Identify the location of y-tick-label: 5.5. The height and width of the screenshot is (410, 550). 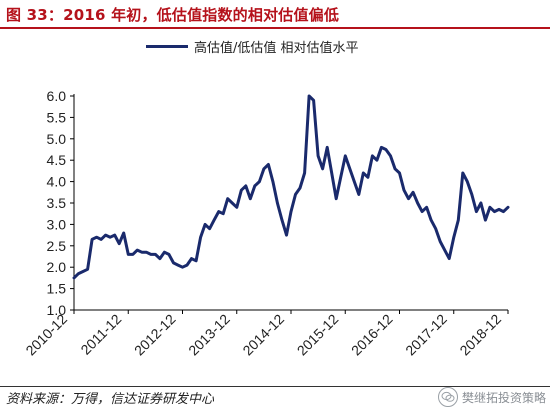
(57, 117).